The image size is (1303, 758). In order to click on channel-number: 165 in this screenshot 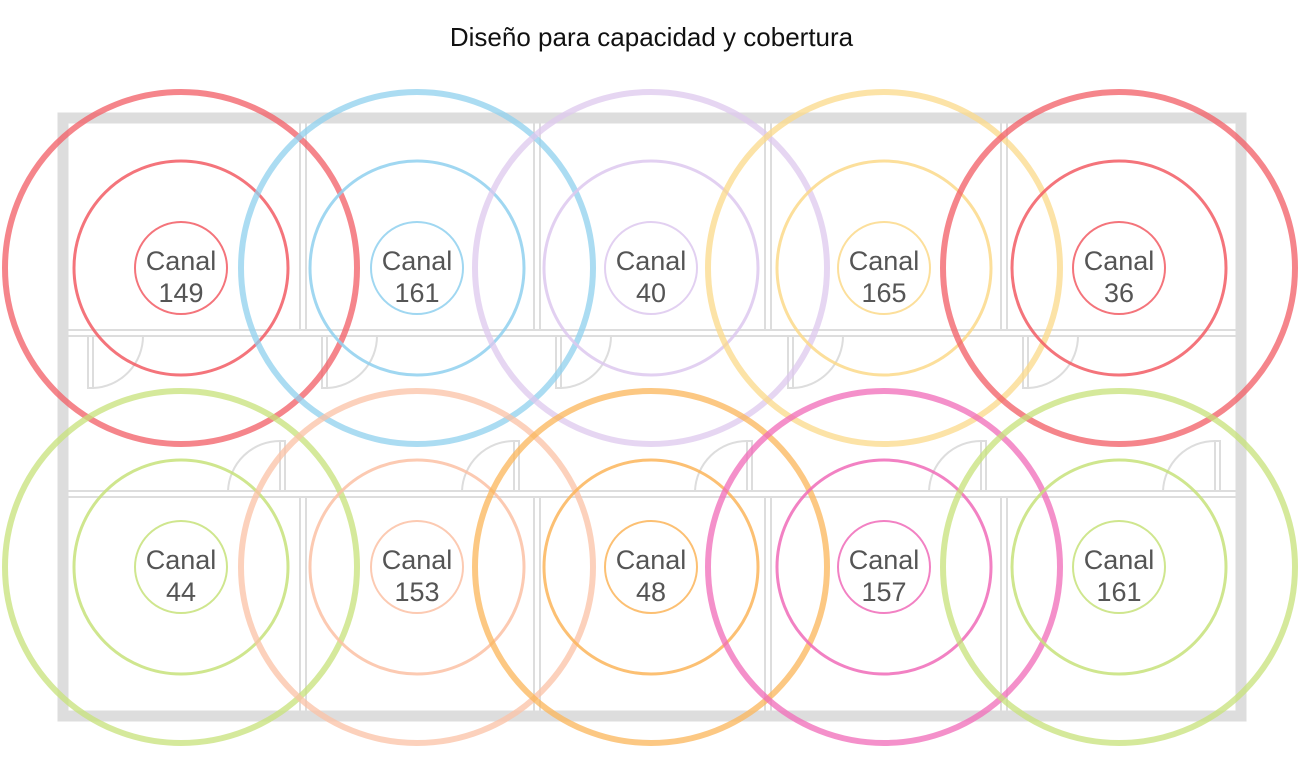, I will do `click(883, 293)`.